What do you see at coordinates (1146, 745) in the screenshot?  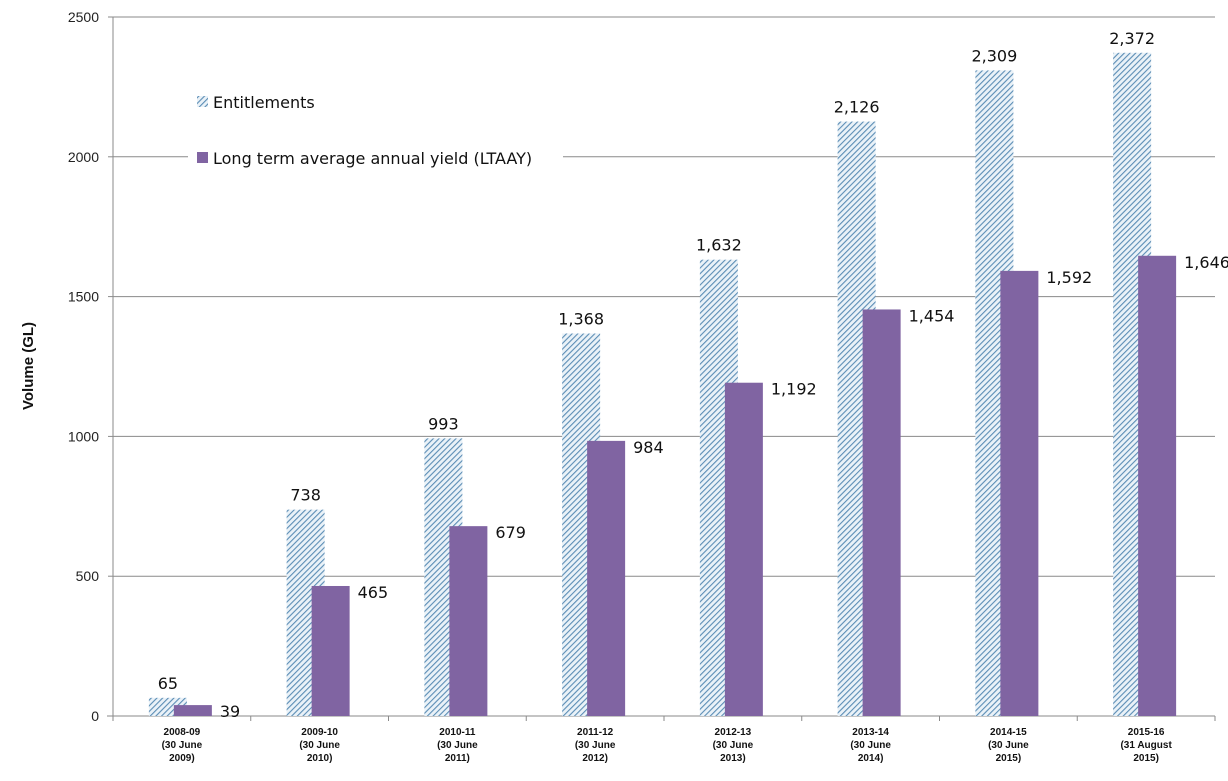 I see `x-tick-label: (31 August` at bounding box center [1146, 745].